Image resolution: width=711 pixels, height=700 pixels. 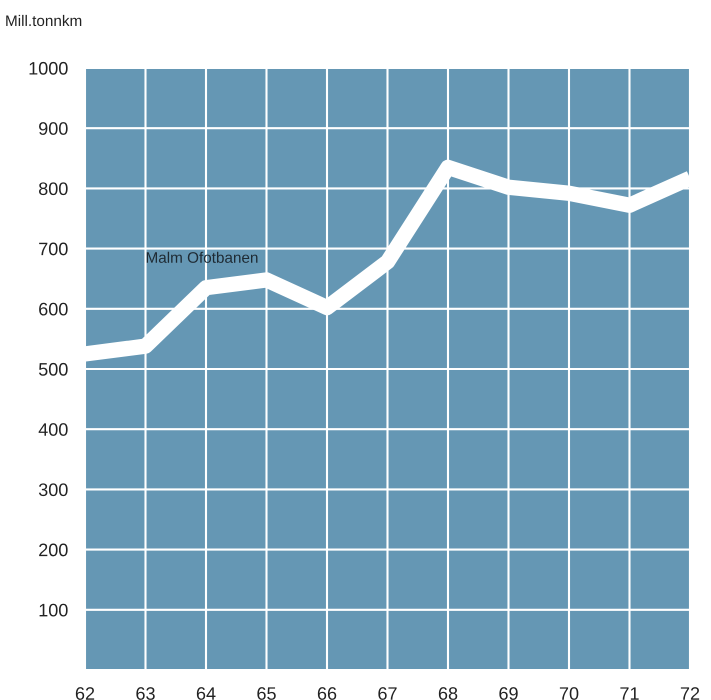 I want to click on x-tick-label: 64, so click(x=206, y=693).